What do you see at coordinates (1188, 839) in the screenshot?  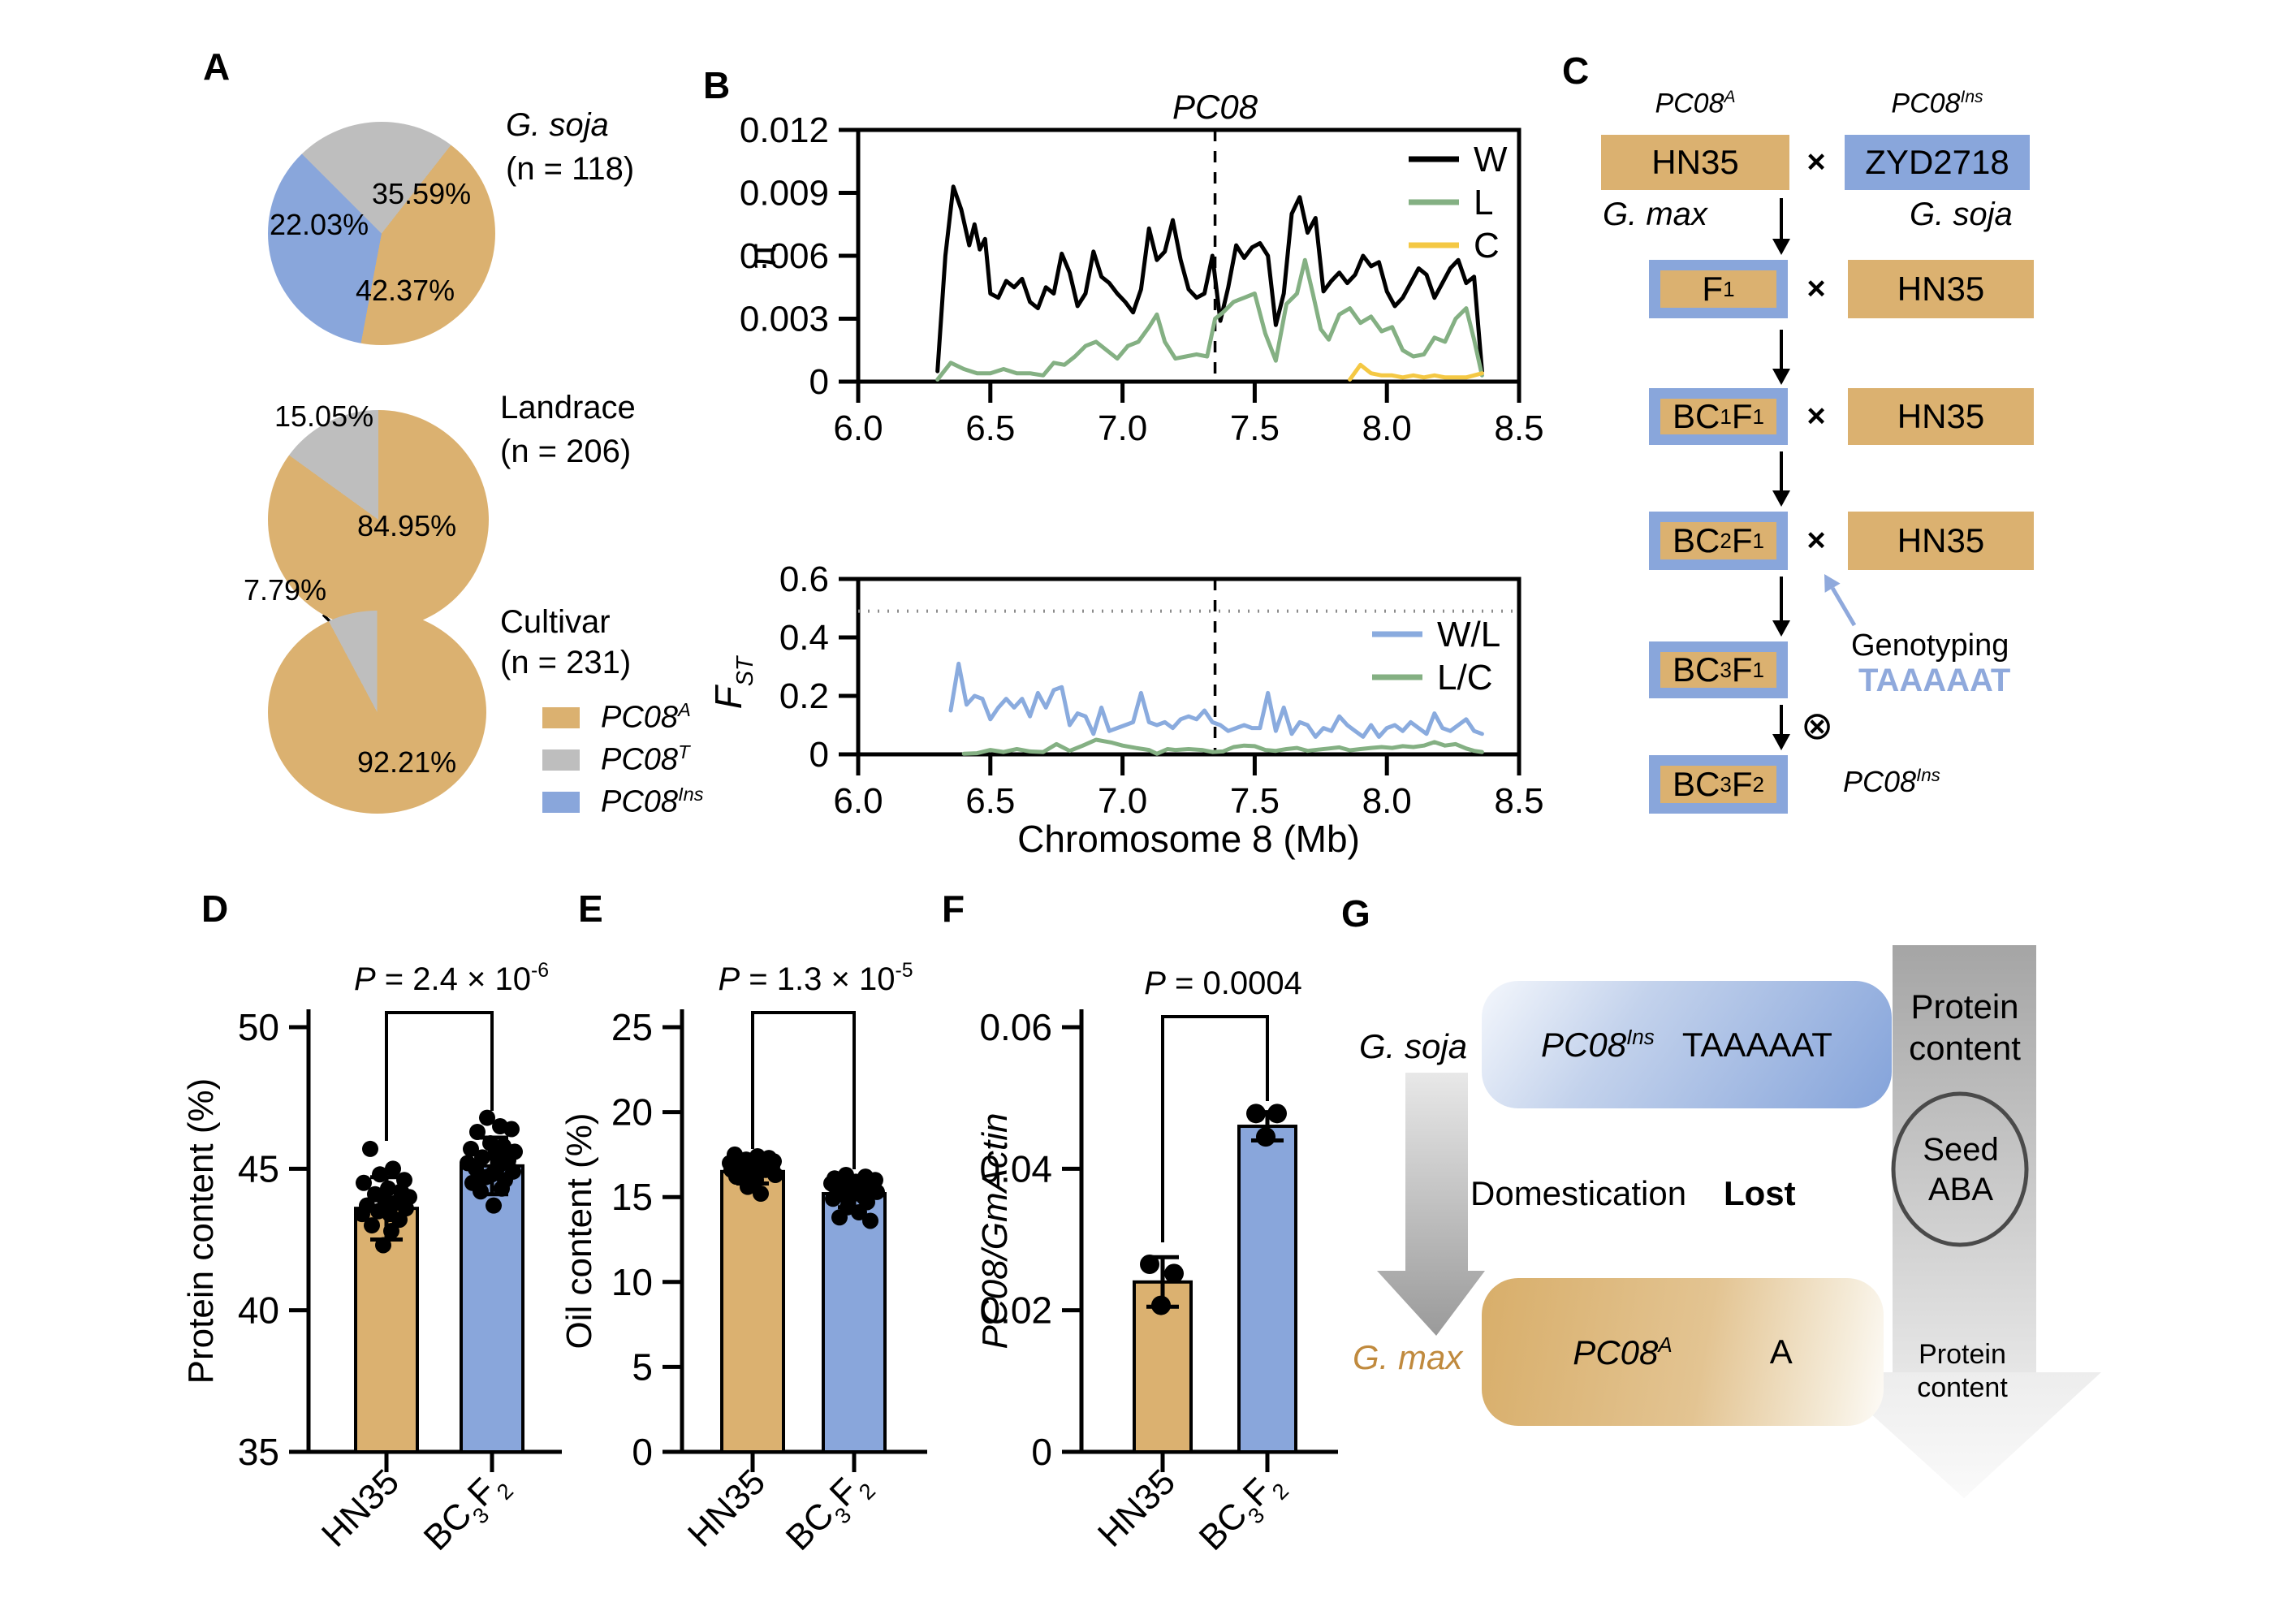 I see `x-axis-label: Chromosome 8 (Mb)` at bounding box center [1188, 839].